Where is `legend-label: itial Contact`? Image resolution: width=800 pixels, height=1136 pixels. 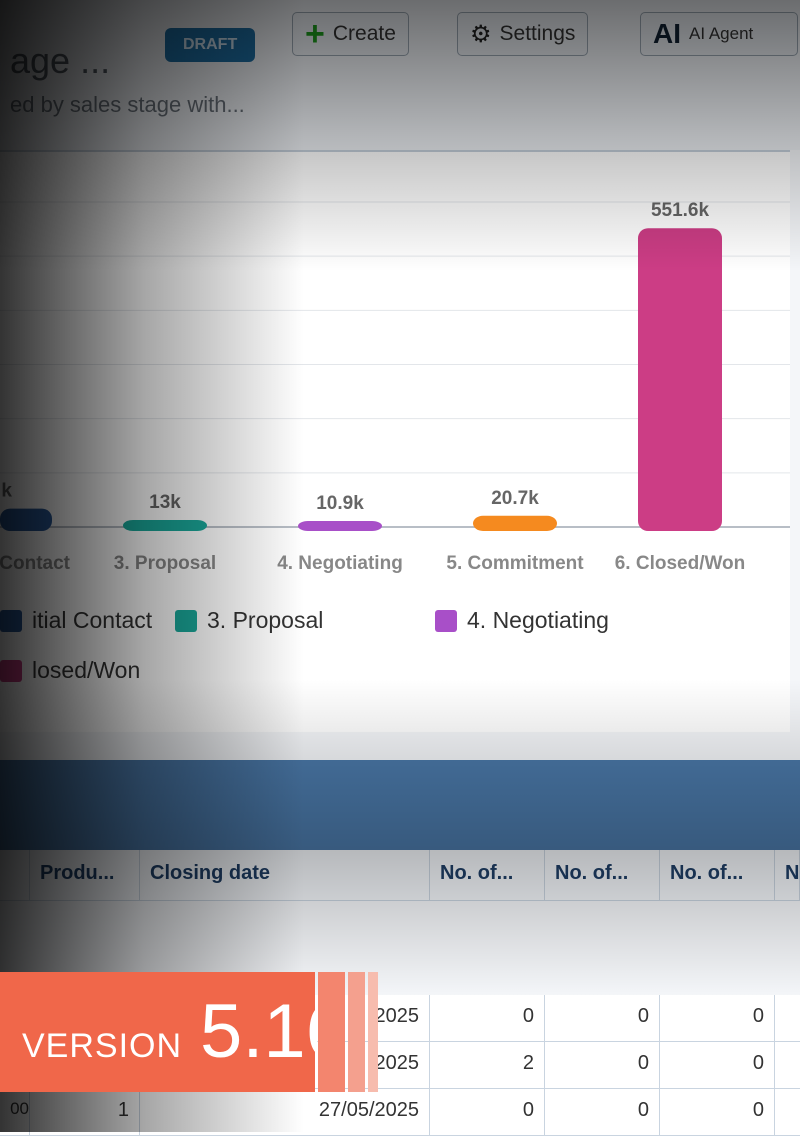
legend-label: itial Contact is located at coordinates (92, 620).